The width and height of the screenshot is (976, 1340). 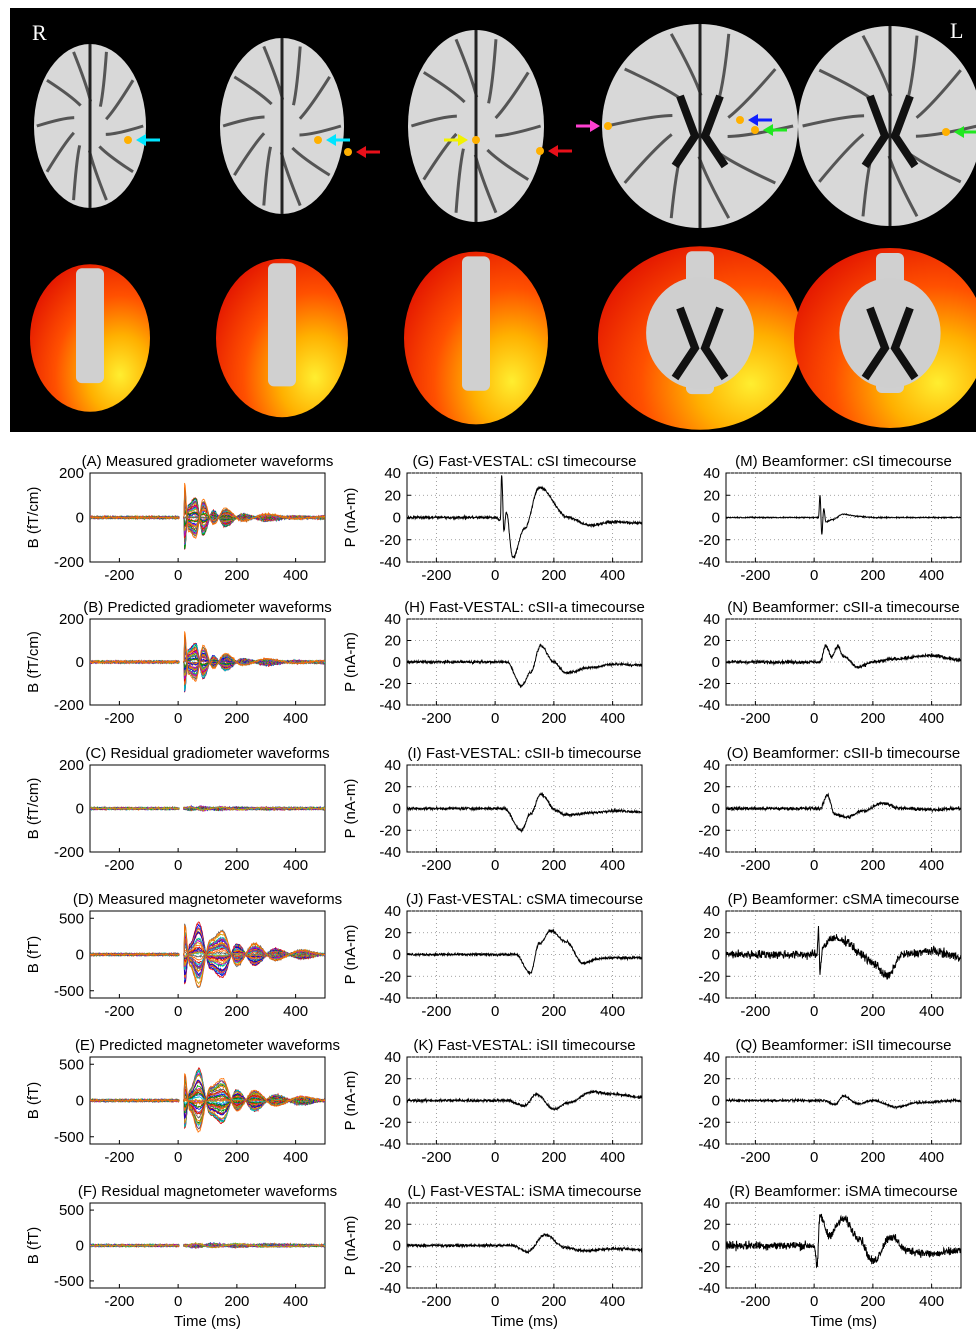 What do you see at coordinates (844, 1045) in the screenshot?
I see `chart-title: (Q) Beamformer: iSII timecourse` at bounding box center [844, 1045].